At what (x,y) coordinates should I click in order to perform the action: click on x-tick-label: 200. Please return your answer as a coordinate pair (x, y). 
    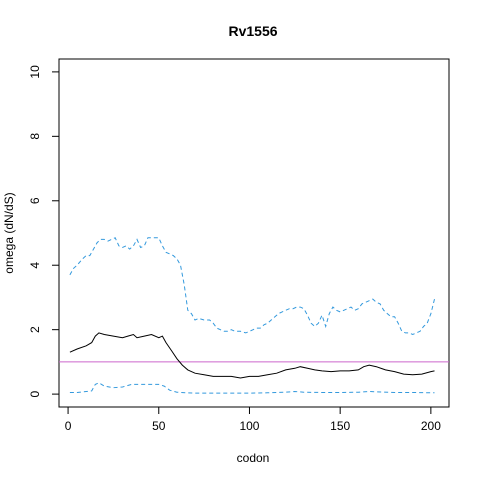
    Looking at the image, I should click on (431, 426).